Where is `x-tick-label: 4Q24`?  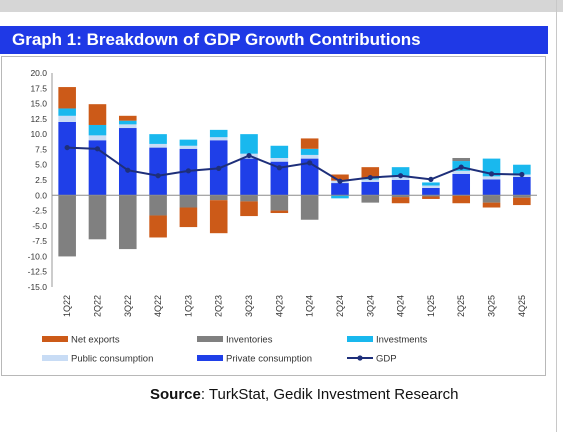
x-tick-label: 4Q24 is located at coordinates (401, 306).